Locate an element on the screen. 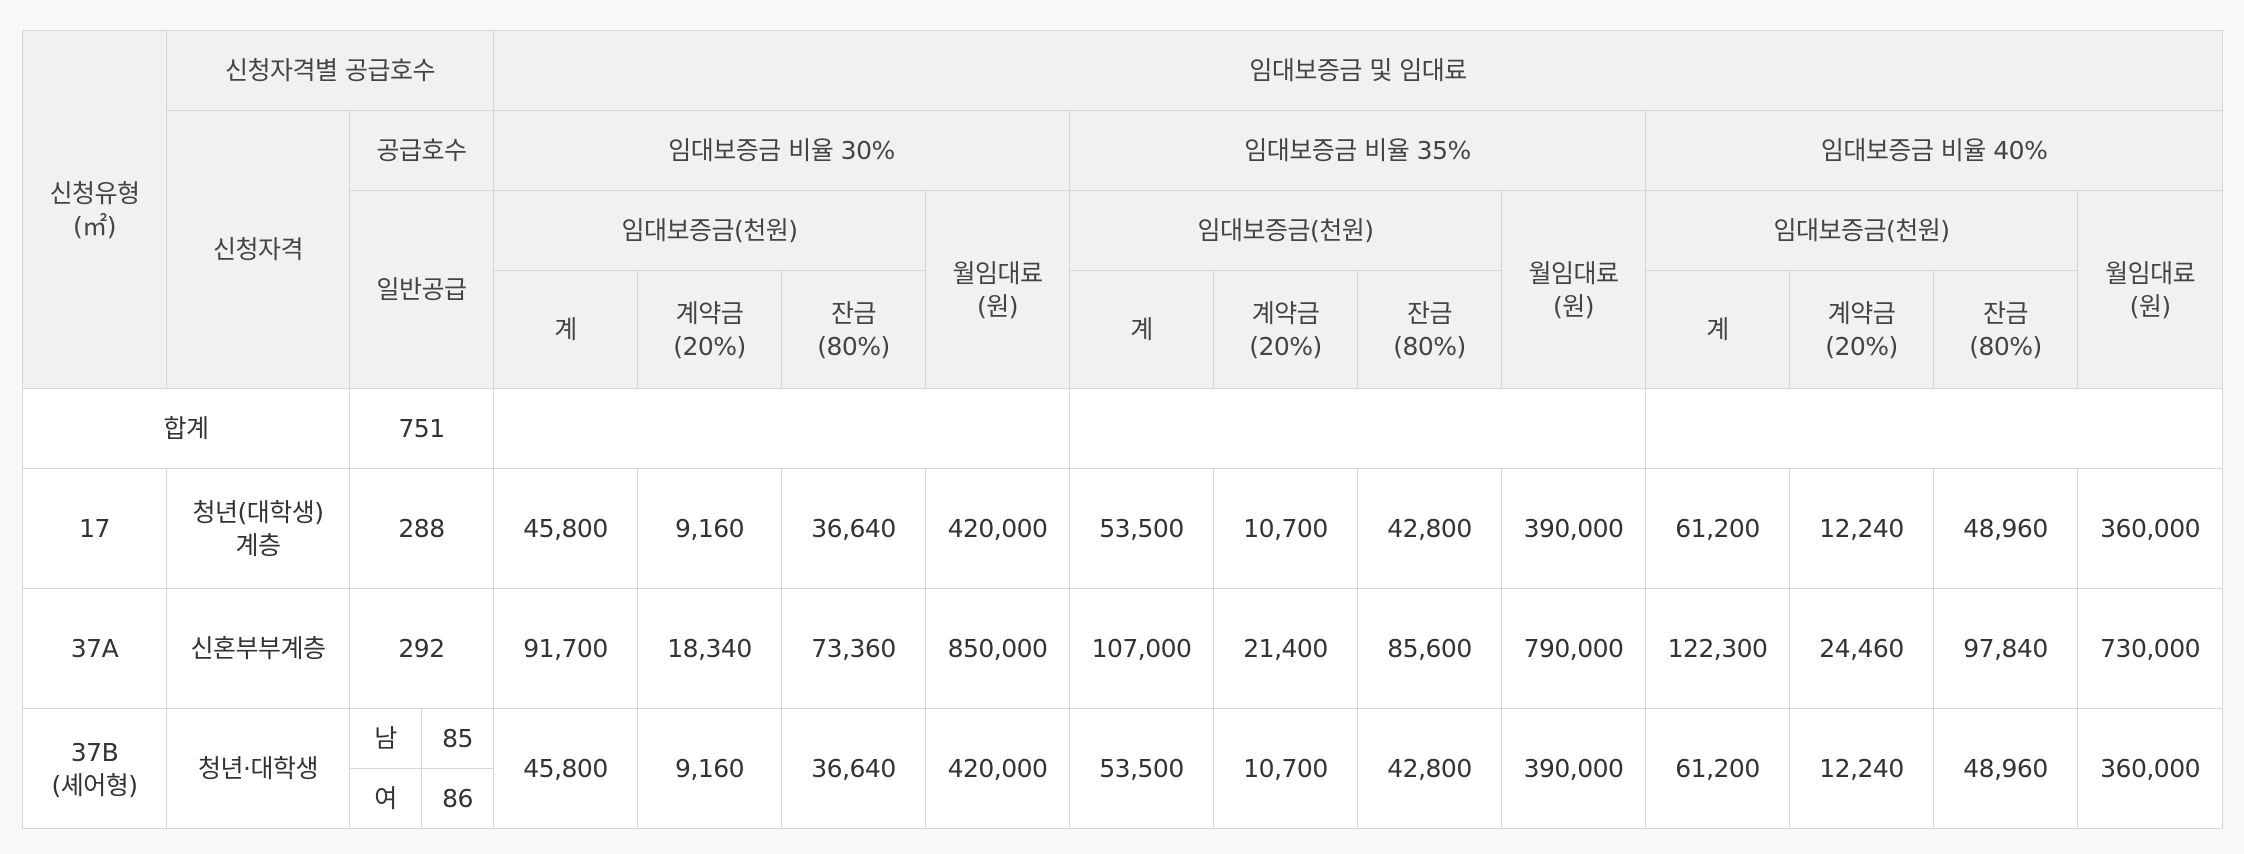 The height and width of the screenshot is (854, 2244). table-subrow: 여 86 is located at coordinates (1123, 798).